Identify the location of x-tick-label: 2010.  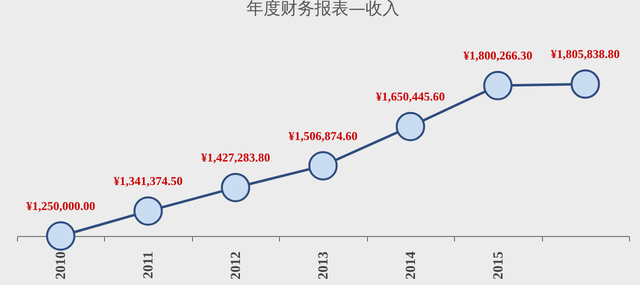
(62, 266).